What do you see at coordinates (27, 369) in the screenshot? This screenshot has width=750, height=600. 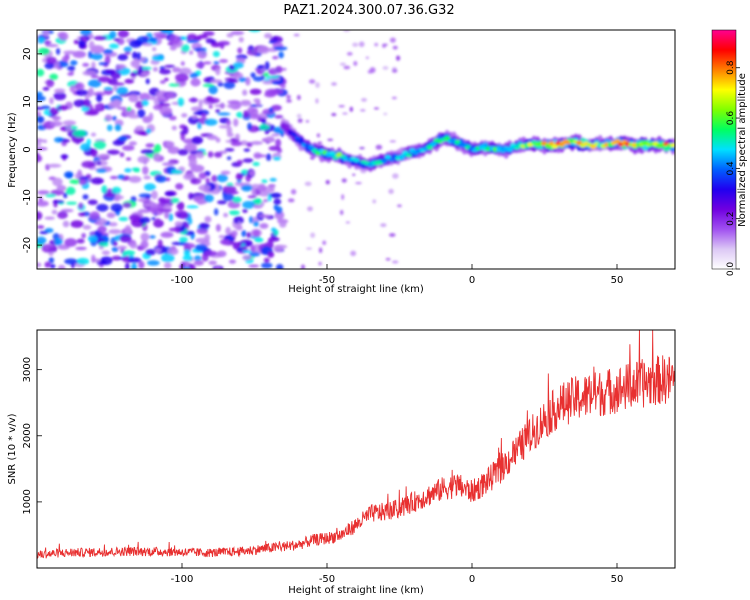 I see `snr-y-tick-label: 3000` at bounding box center [27, 369].